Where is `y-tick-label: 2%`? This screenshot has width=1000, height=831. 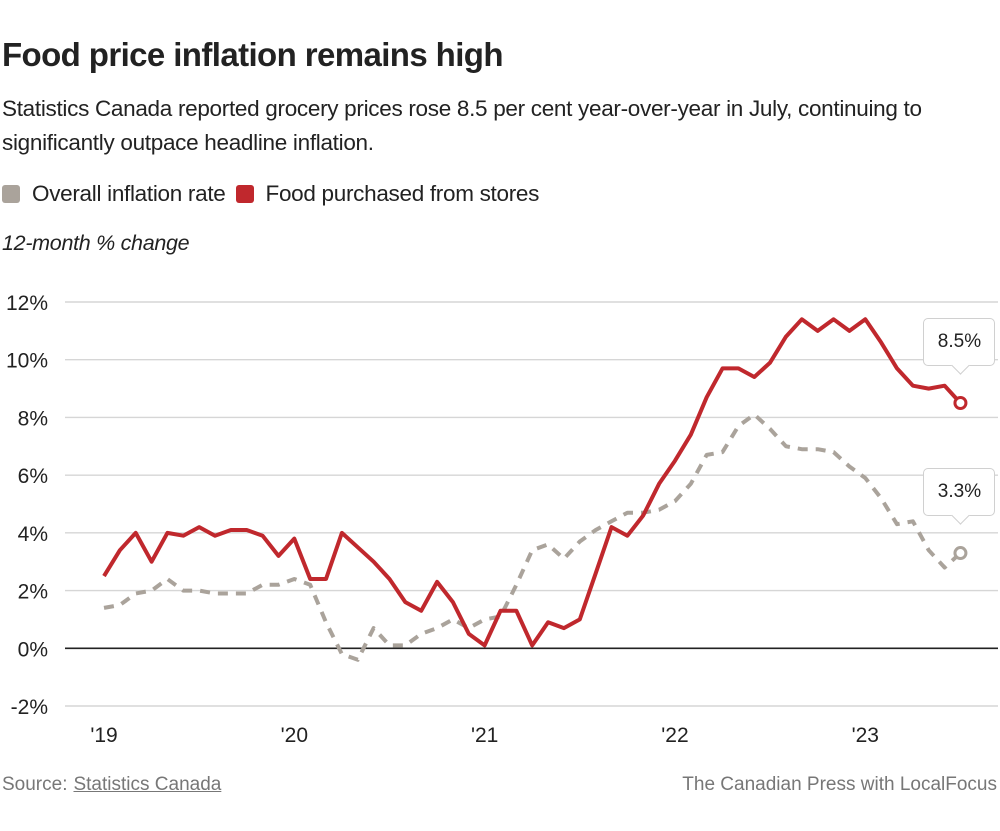
y-tick-label: 2% is located at coordinates (33, 592).